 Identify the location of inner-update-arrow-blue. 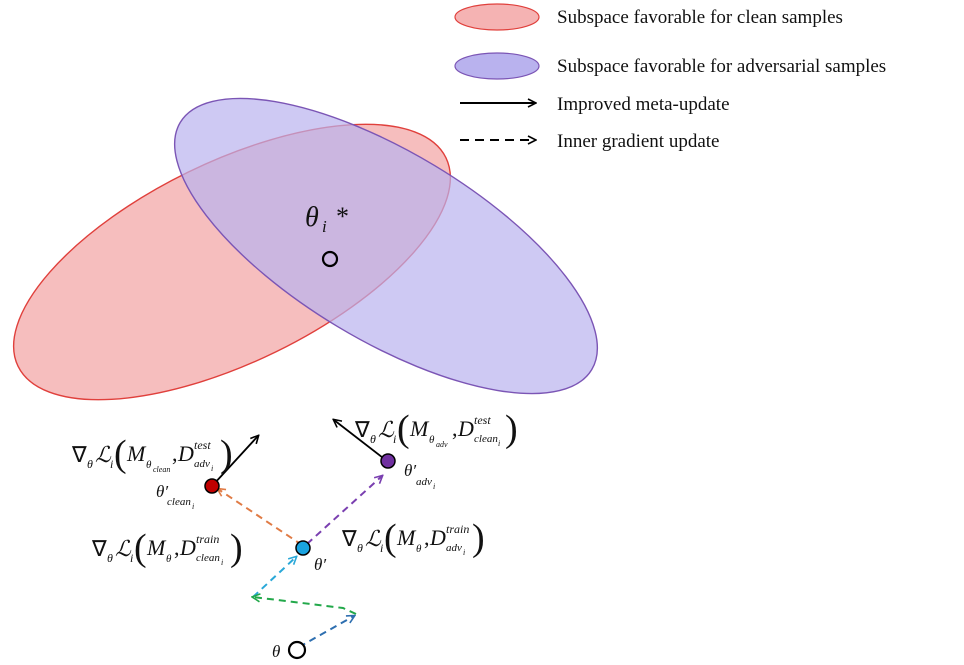
(326, 632).